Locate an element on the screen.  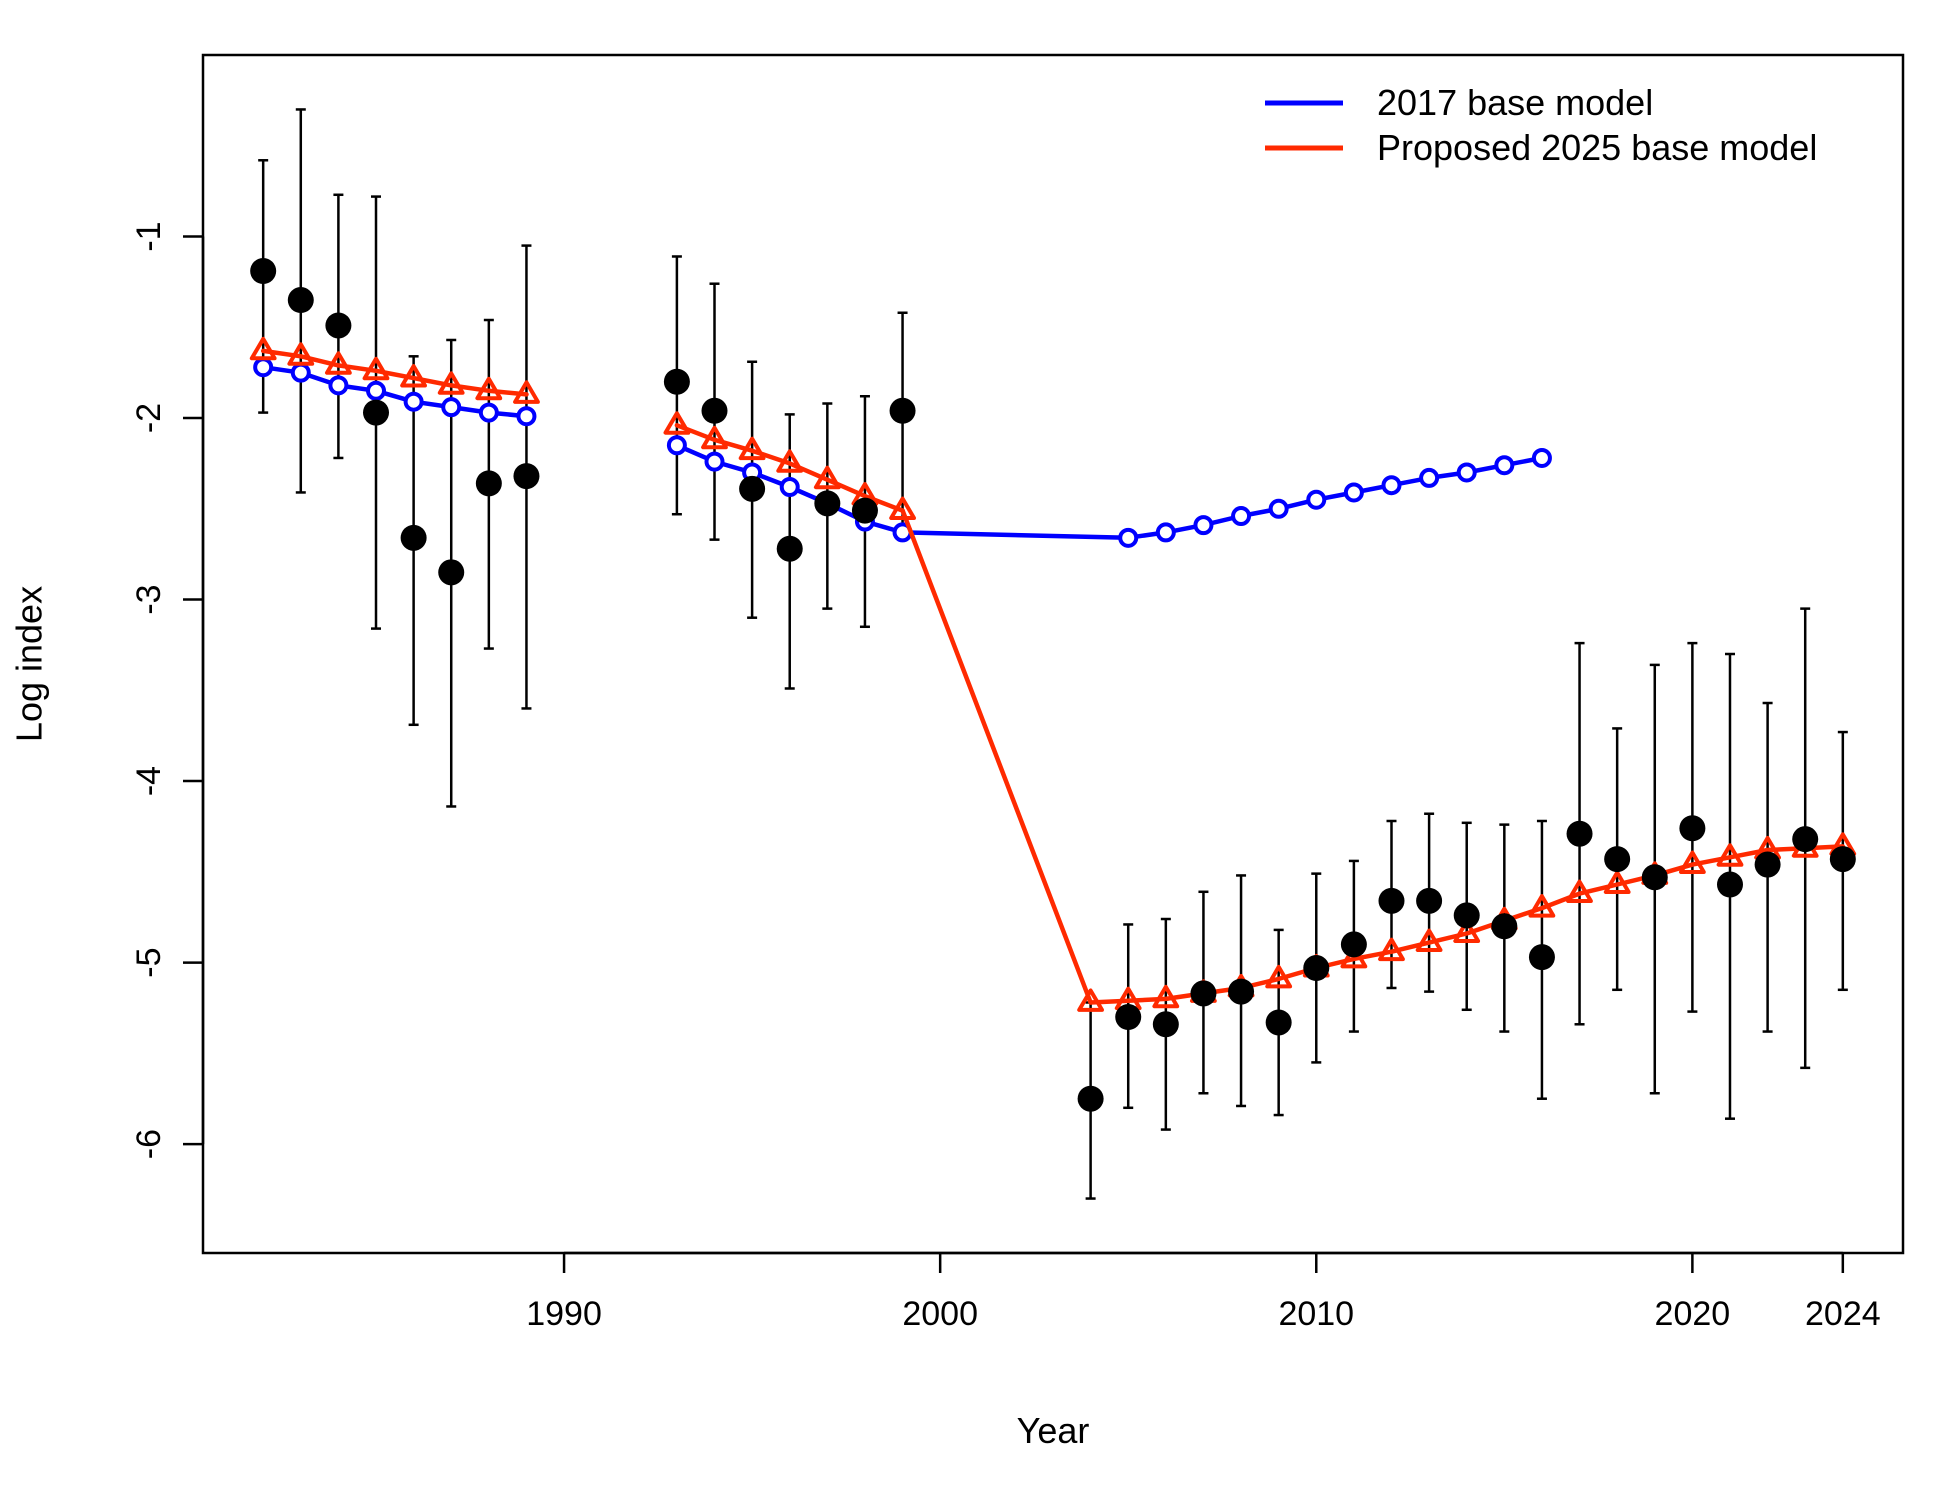
observed-point-1989 is located at coordinates (526, 476).